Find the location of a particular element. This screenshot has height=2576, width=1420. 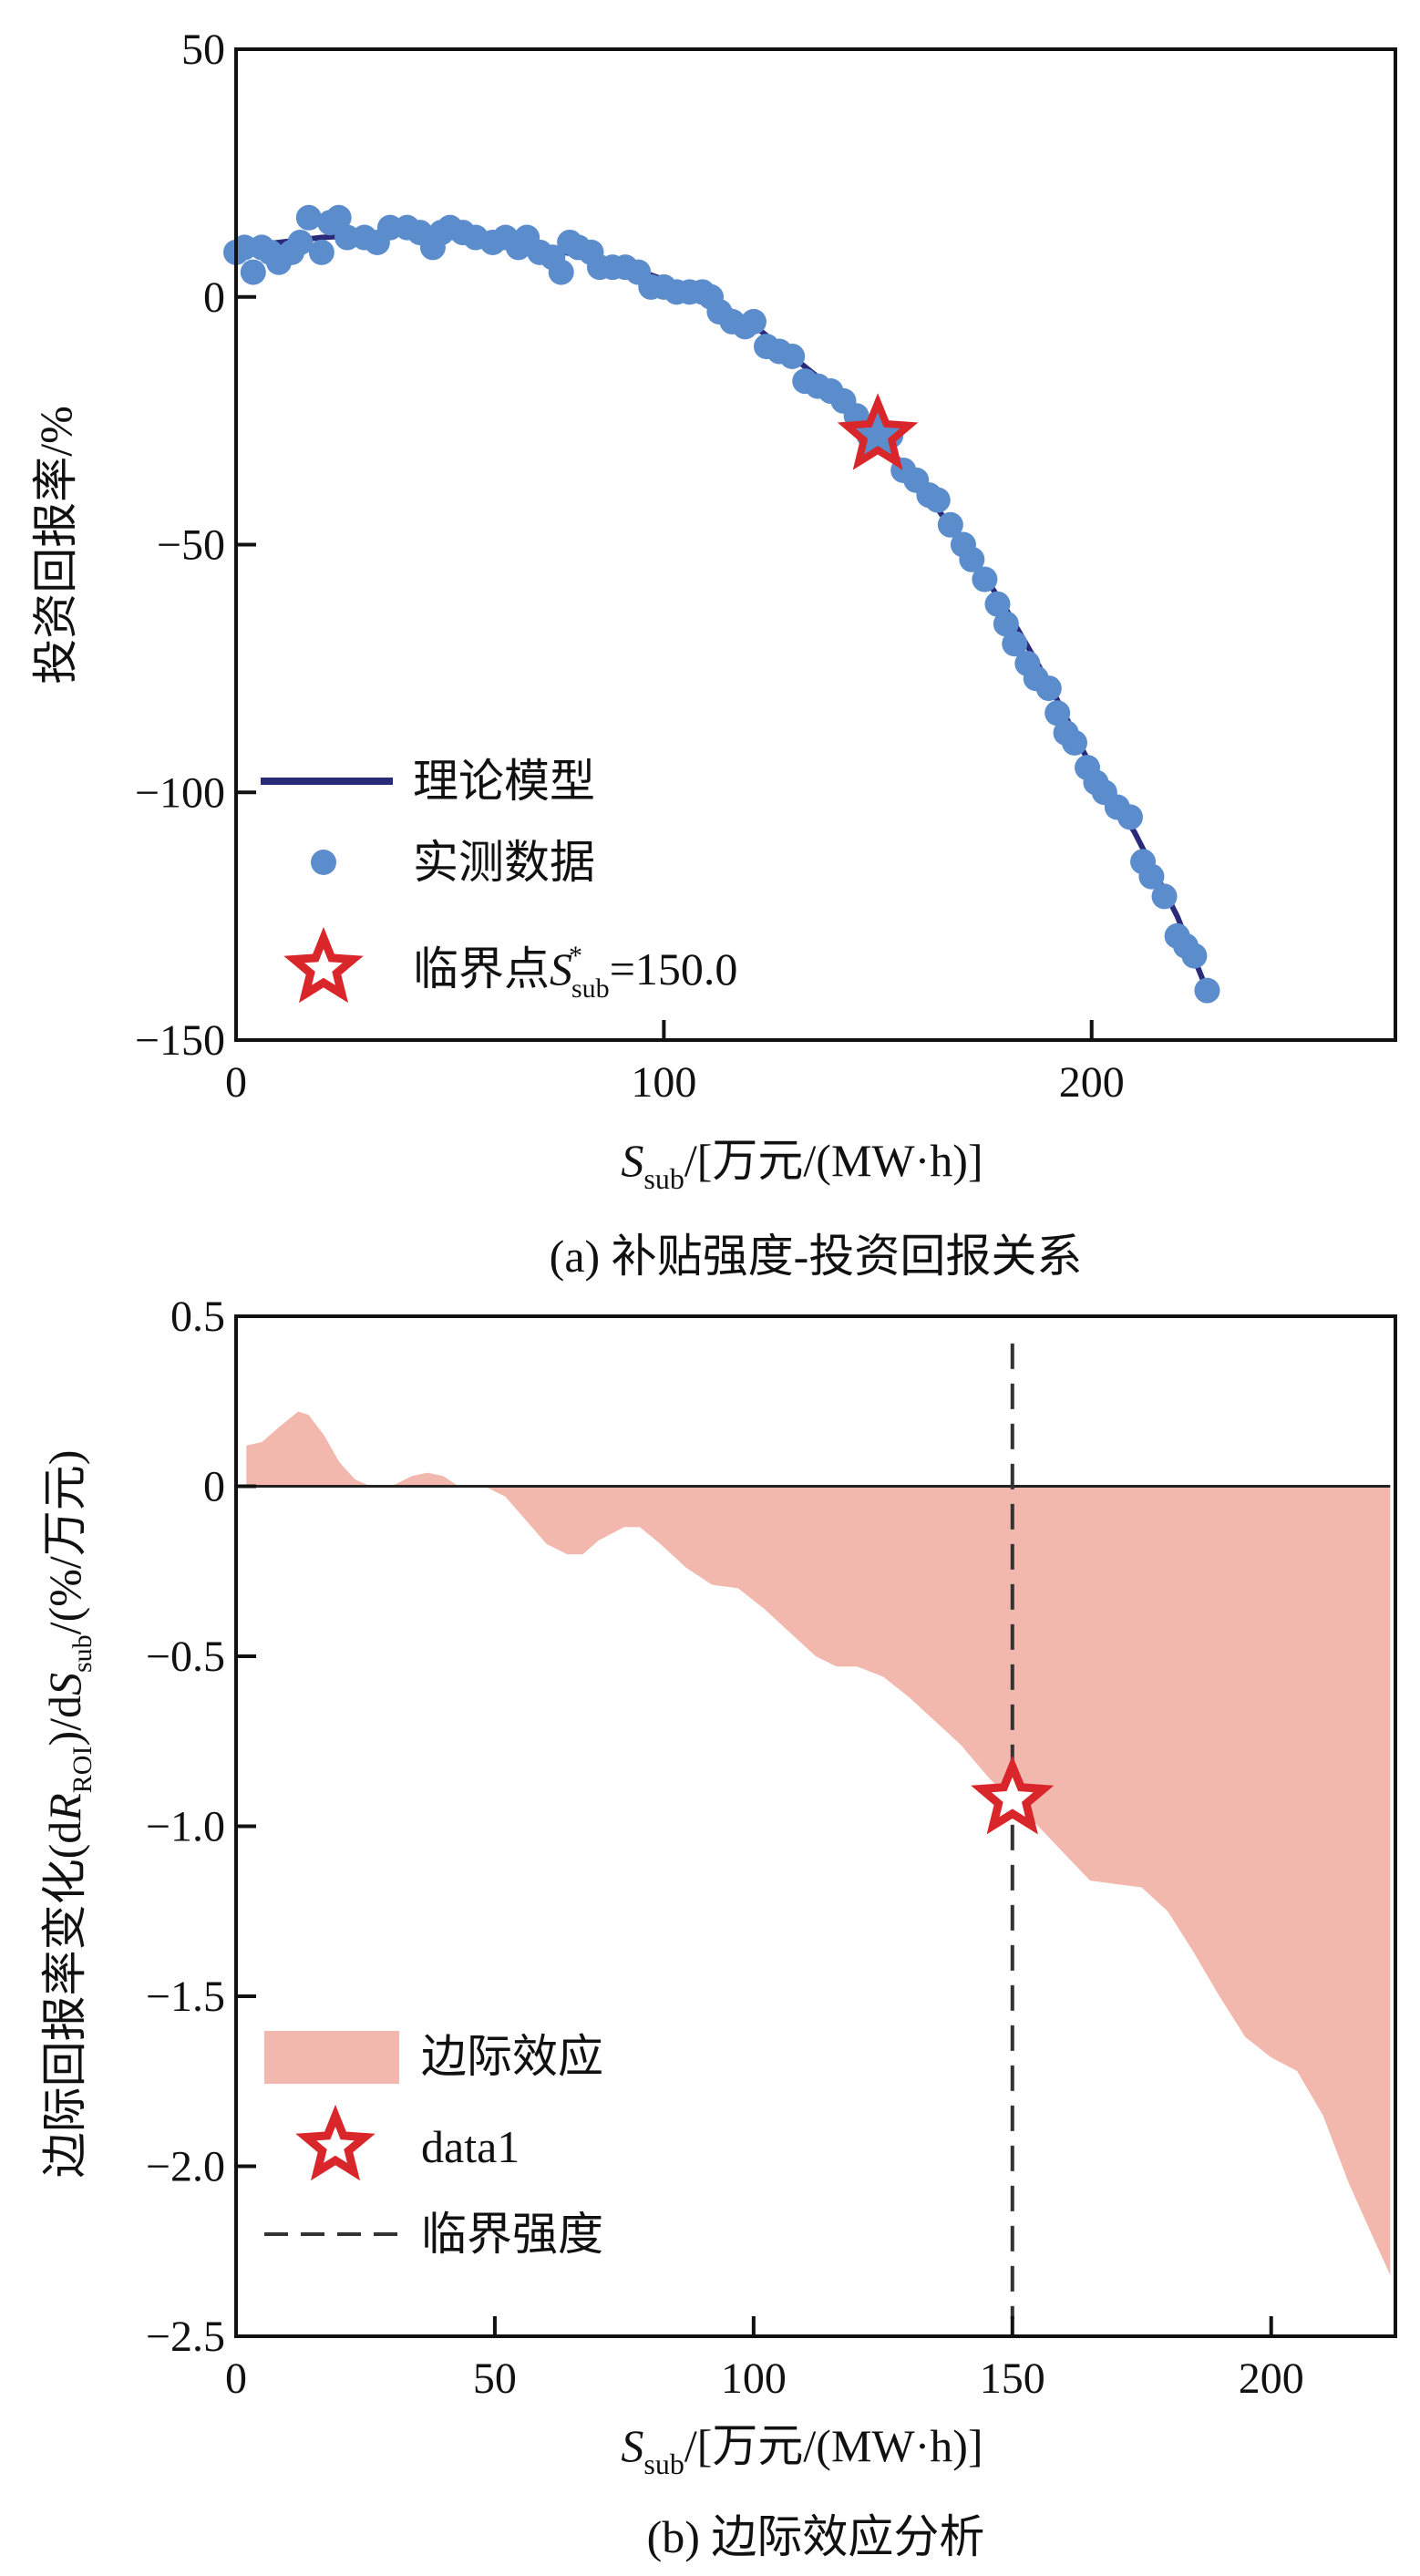

panel-a-xlabel: Ssub/[万元/(MW·h)] is located at coordinates (802, 1165).